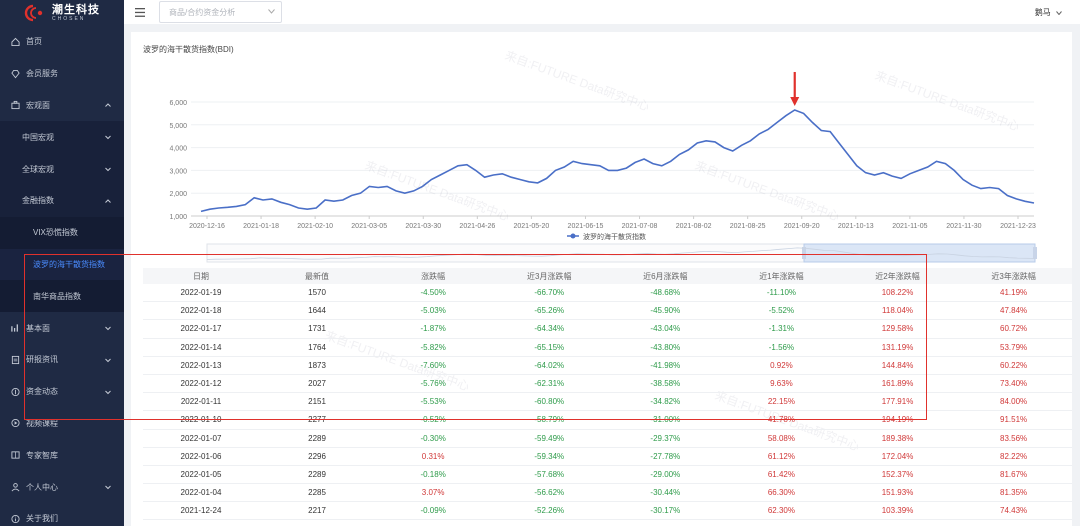 The height and width of the screenshot is (526, 1080). I want to click on table-cell: 118.04%, so click(898, 311).